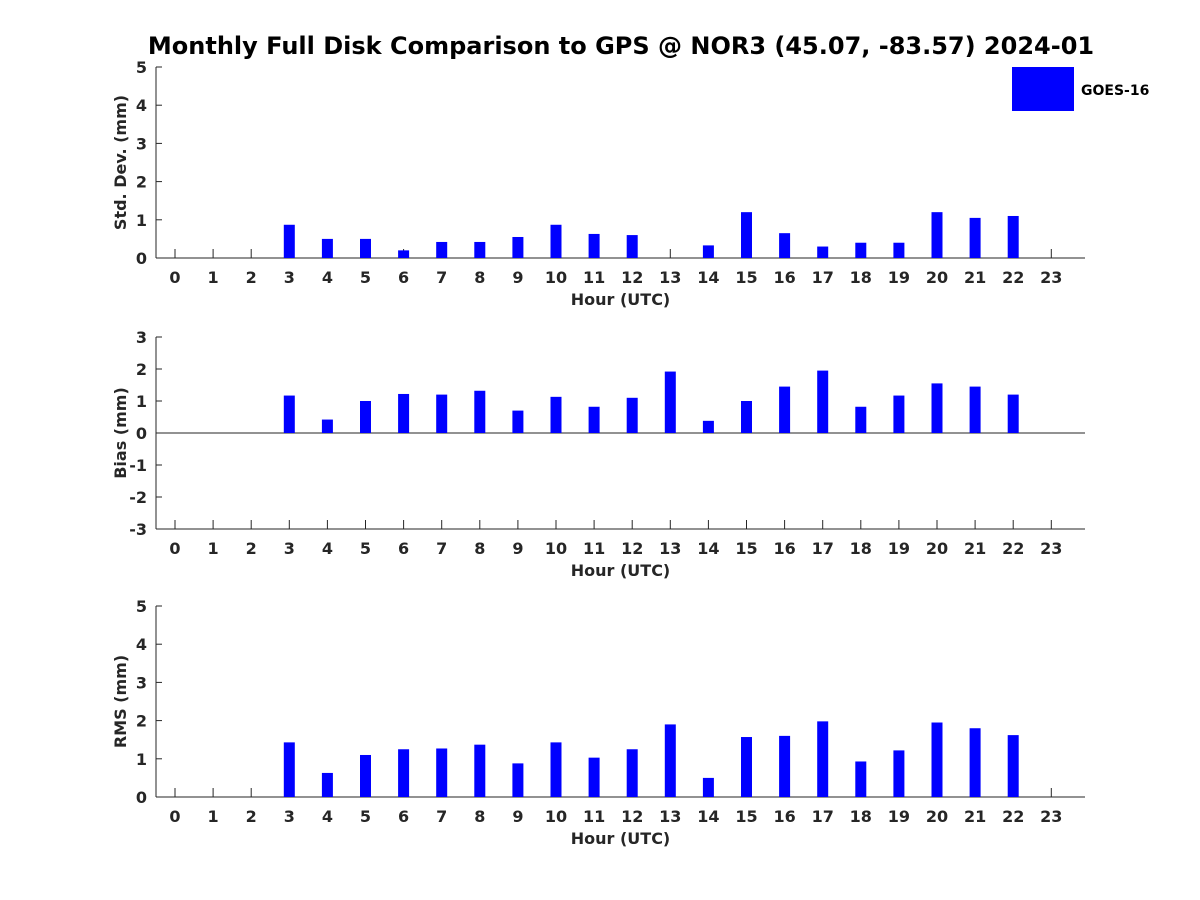 Image resolution: width=1200 pixels, height=900 pixels. Describe the element at coordinates (937, 277) in the screenshot. I see `axis-1-x-tick-label: 20` at that location.